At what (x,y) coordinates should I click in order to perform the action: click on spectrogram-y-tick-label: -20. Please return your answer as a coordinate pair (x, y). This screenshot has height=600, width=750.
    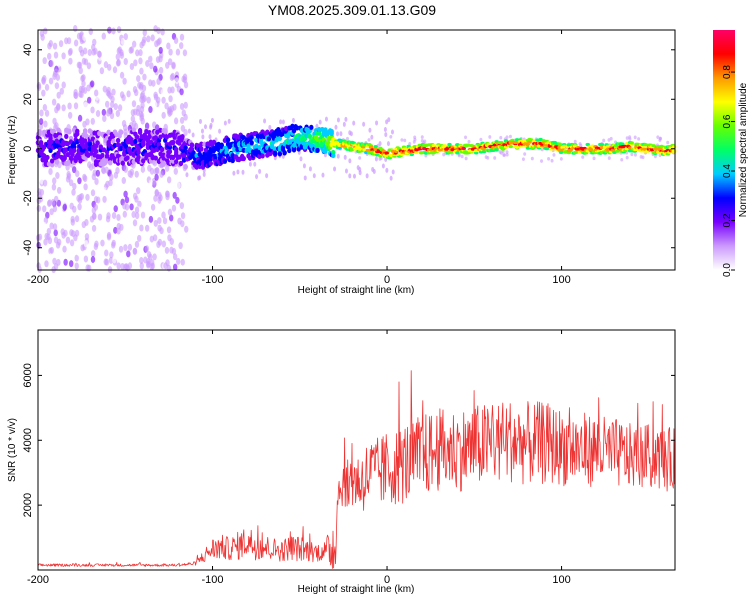
    Looking at the image, I should click on (28, 198).